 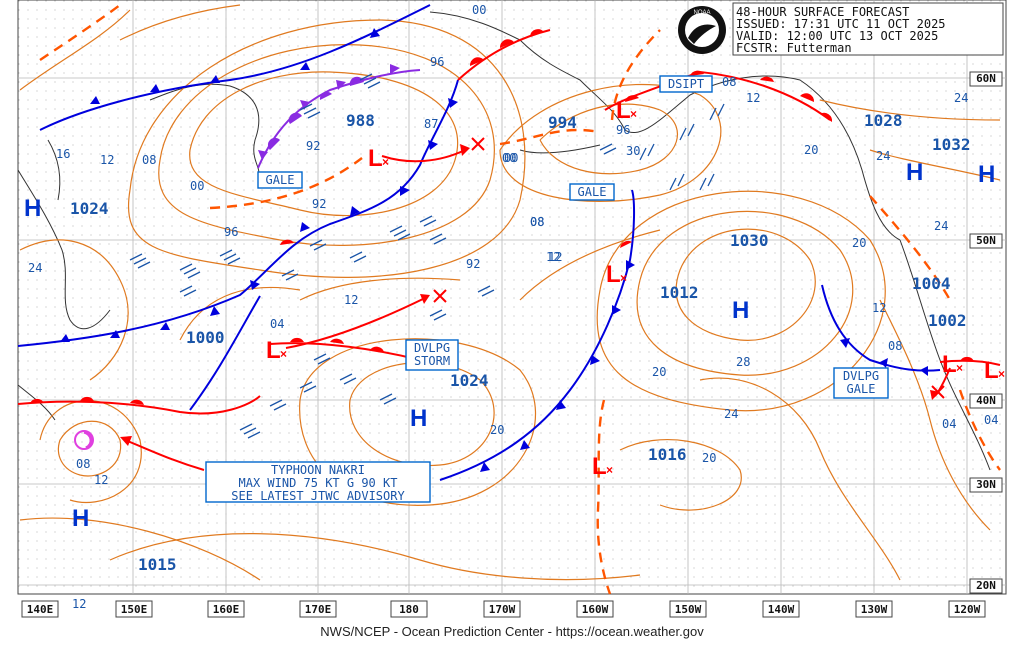 I want to click on latitude-label: 40N, so click(x=986, y=400).